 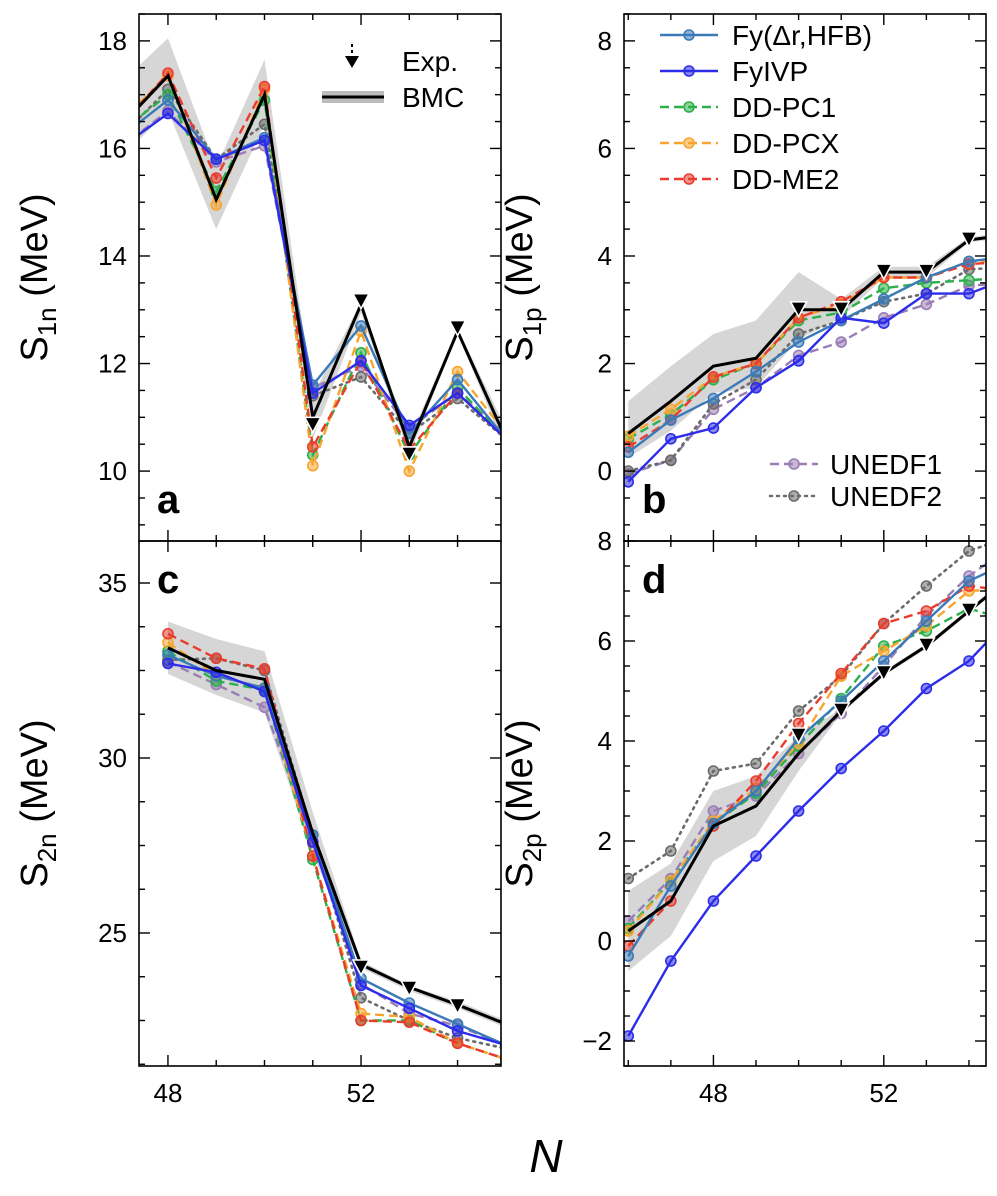 I want to click on bmc-uncertainty-band-a, so click(x=320, y=246).